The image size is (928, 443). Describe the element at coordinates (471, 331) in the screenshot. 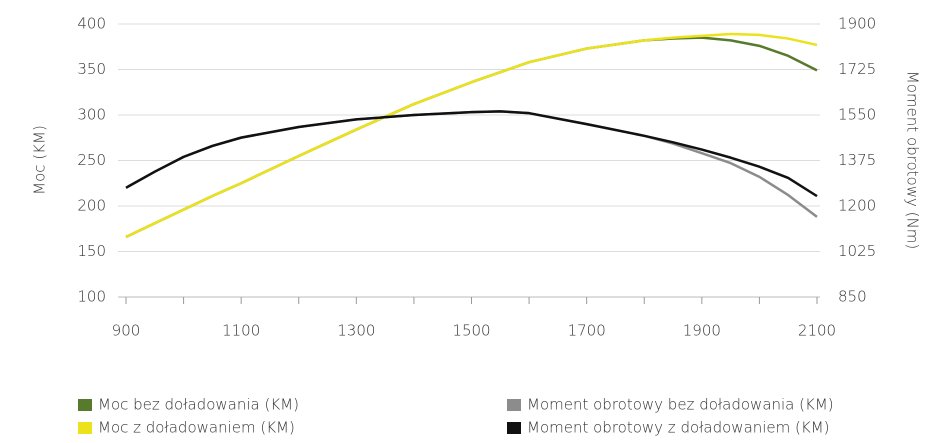

I see `x-tick-label: 1500` at that location.